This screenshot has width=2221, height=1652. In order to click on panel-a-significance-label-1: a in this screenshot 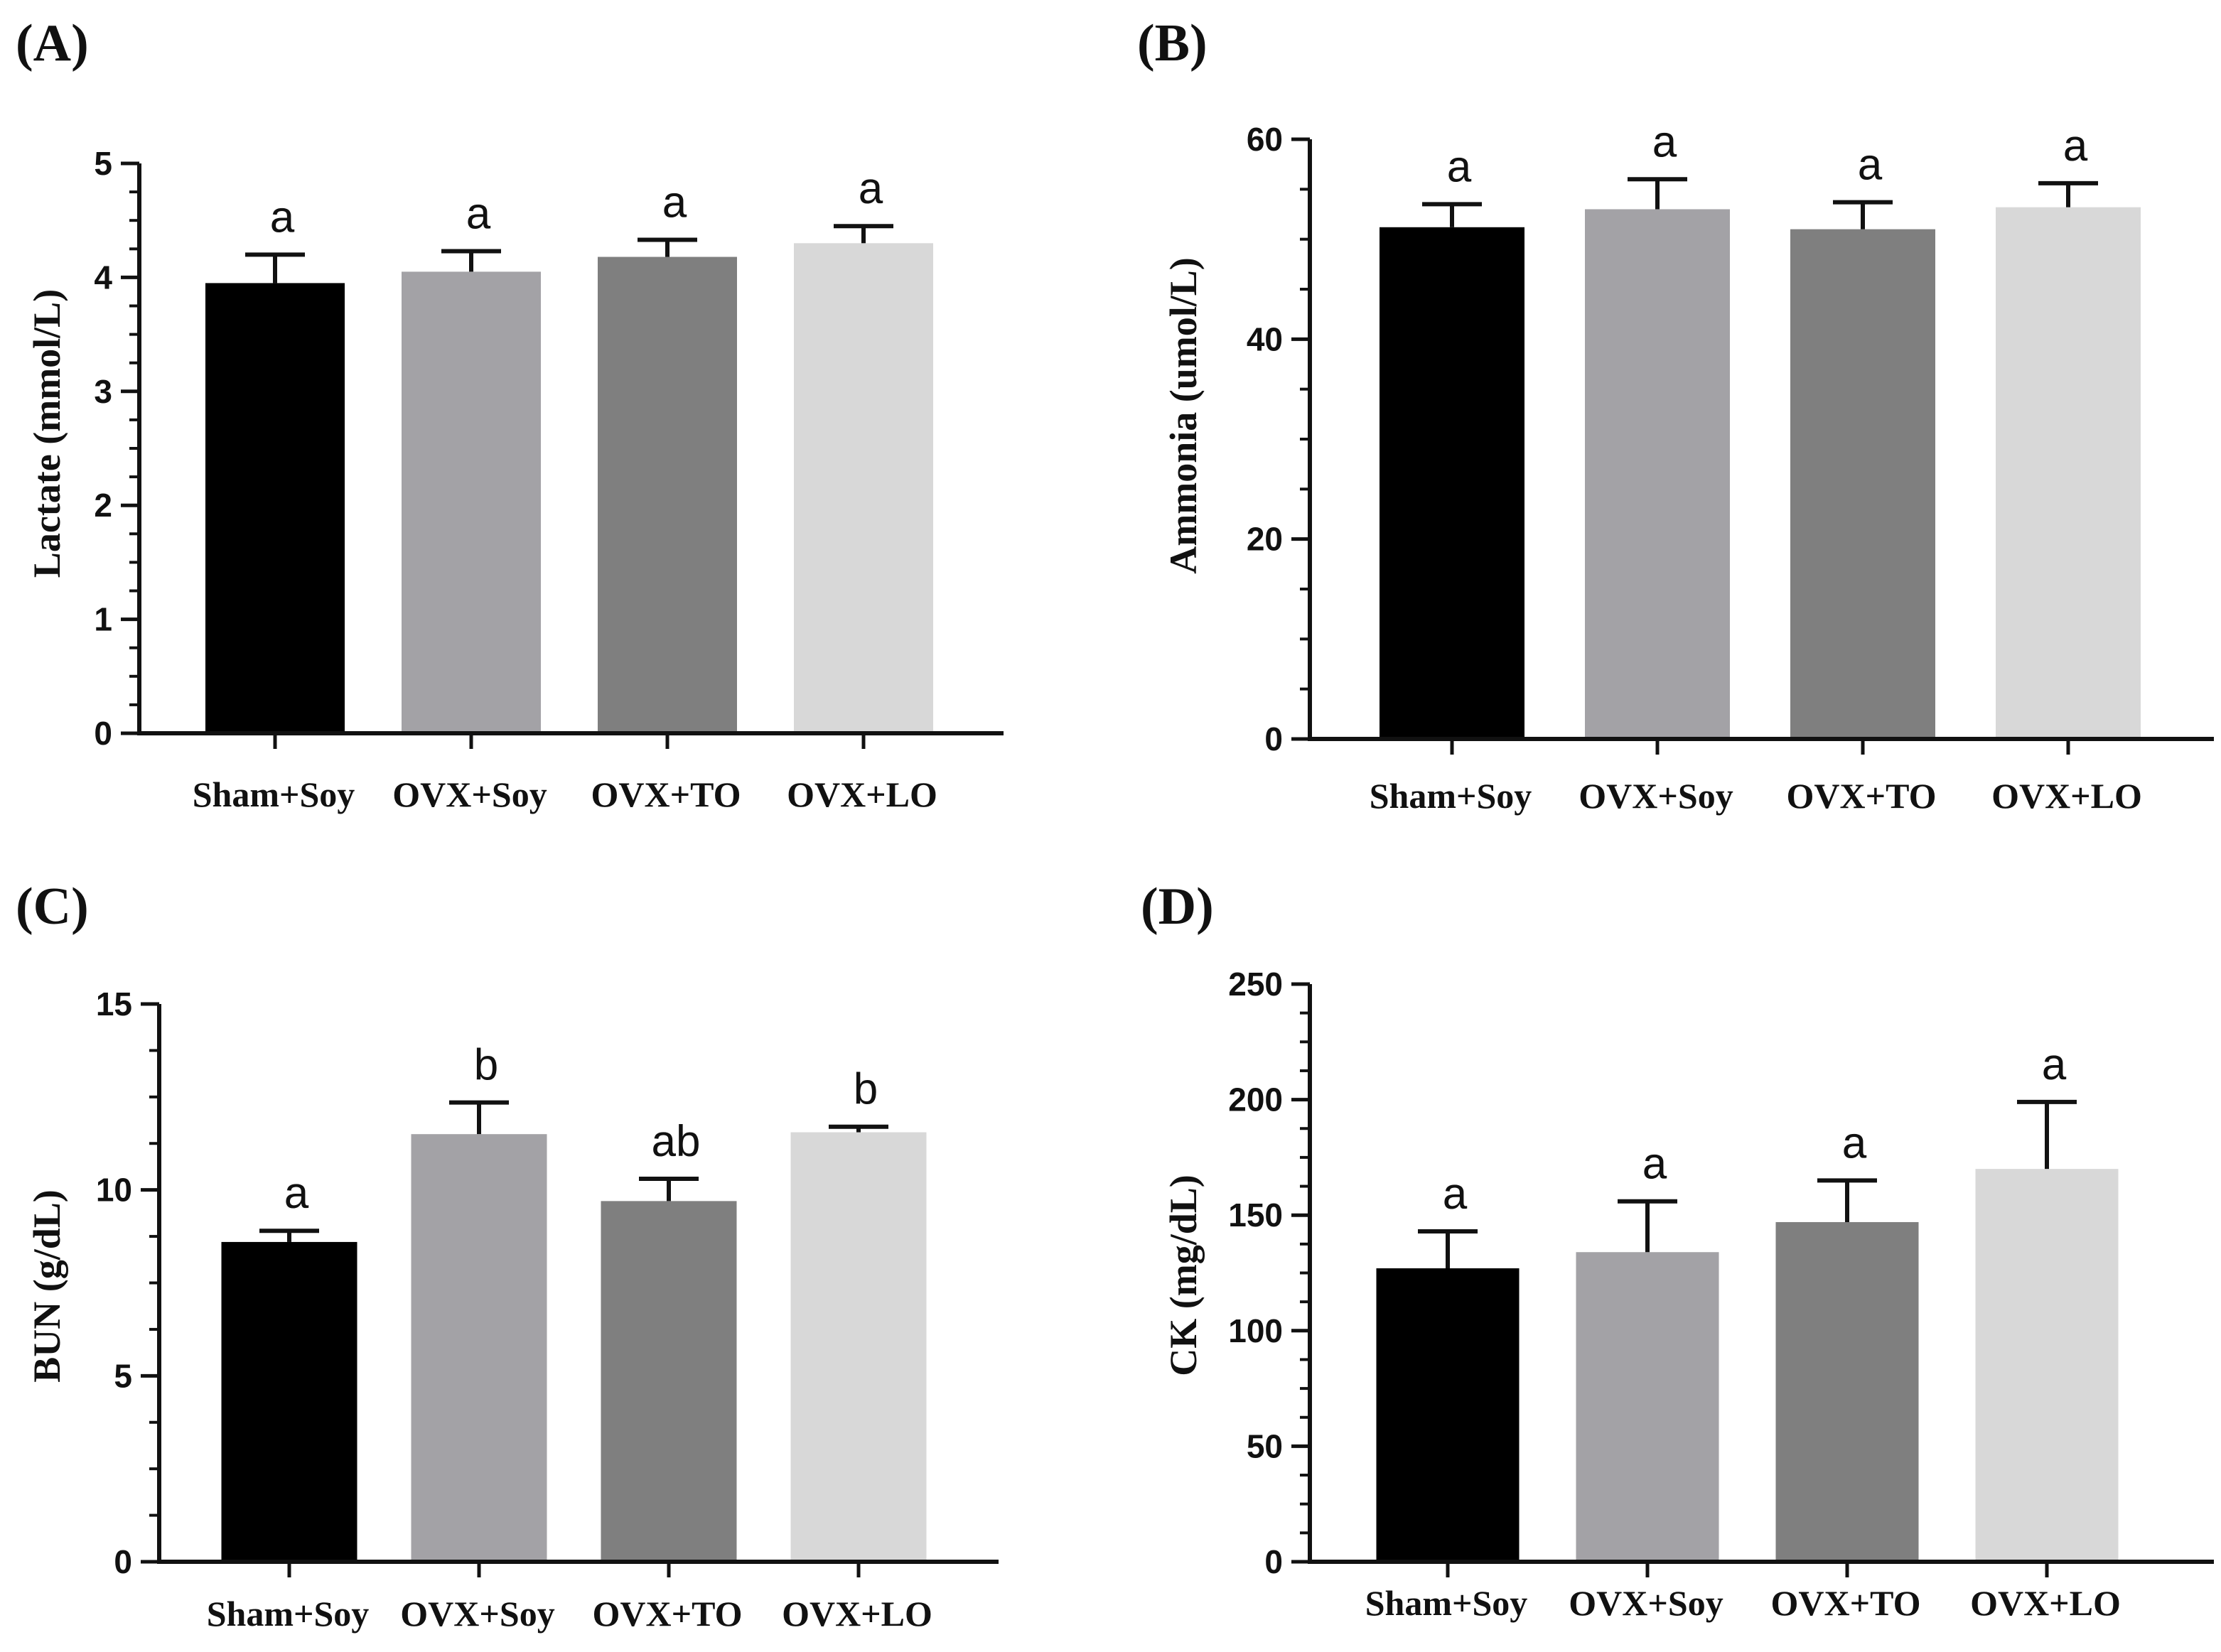, I will do `click(282, 218)`.